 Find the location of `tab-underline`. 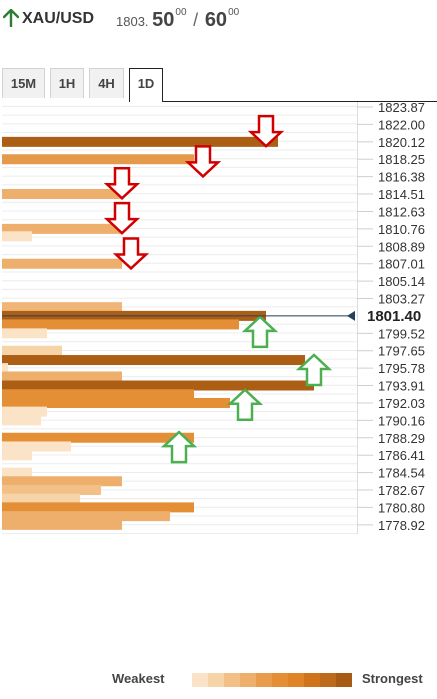

tab-underline is located at coordinates (299, 101).